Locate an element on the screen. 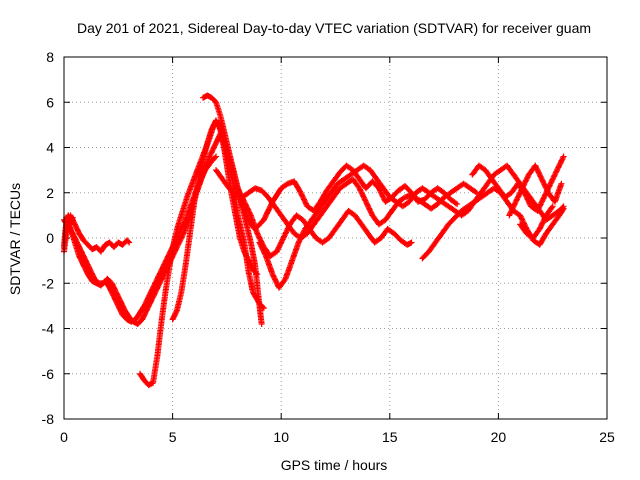 This screenshot has width=640, height=480. x-tick-label: 0 is located at coordinates (64, 437).